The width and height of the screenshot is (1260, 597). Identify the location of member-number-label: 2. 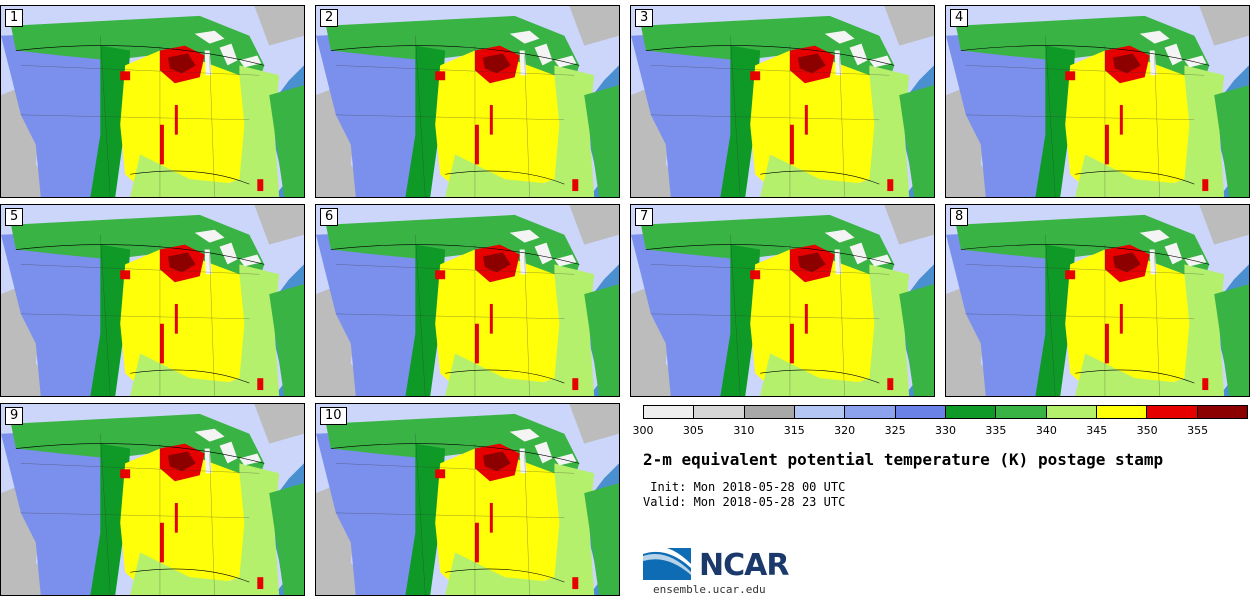
(329, 18).